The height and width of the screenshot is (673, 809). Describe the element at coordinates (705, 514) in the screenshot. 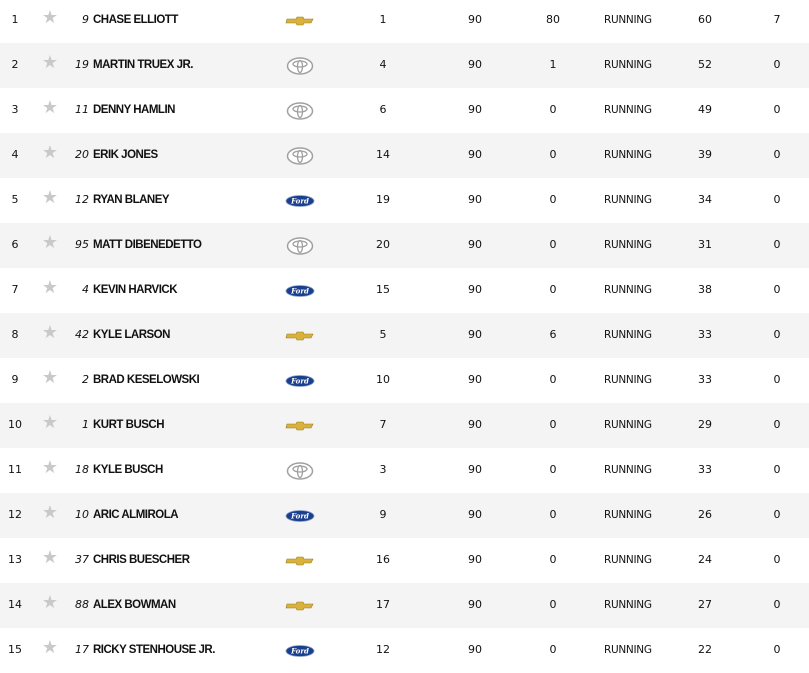

I see `points: 26` at that location.